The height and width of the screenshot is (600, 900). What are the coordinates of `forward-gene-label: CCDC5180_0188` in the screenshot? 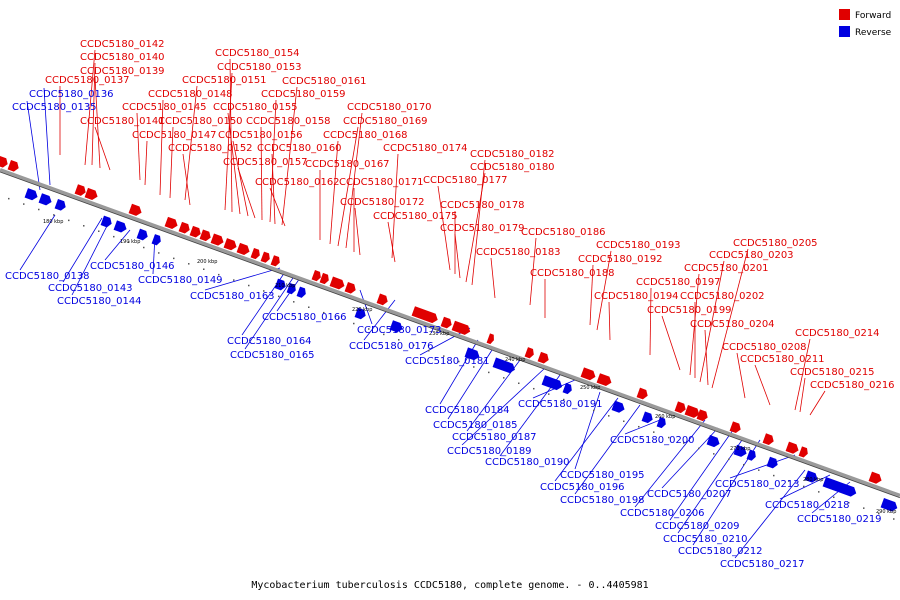 It's located at (572, 273).